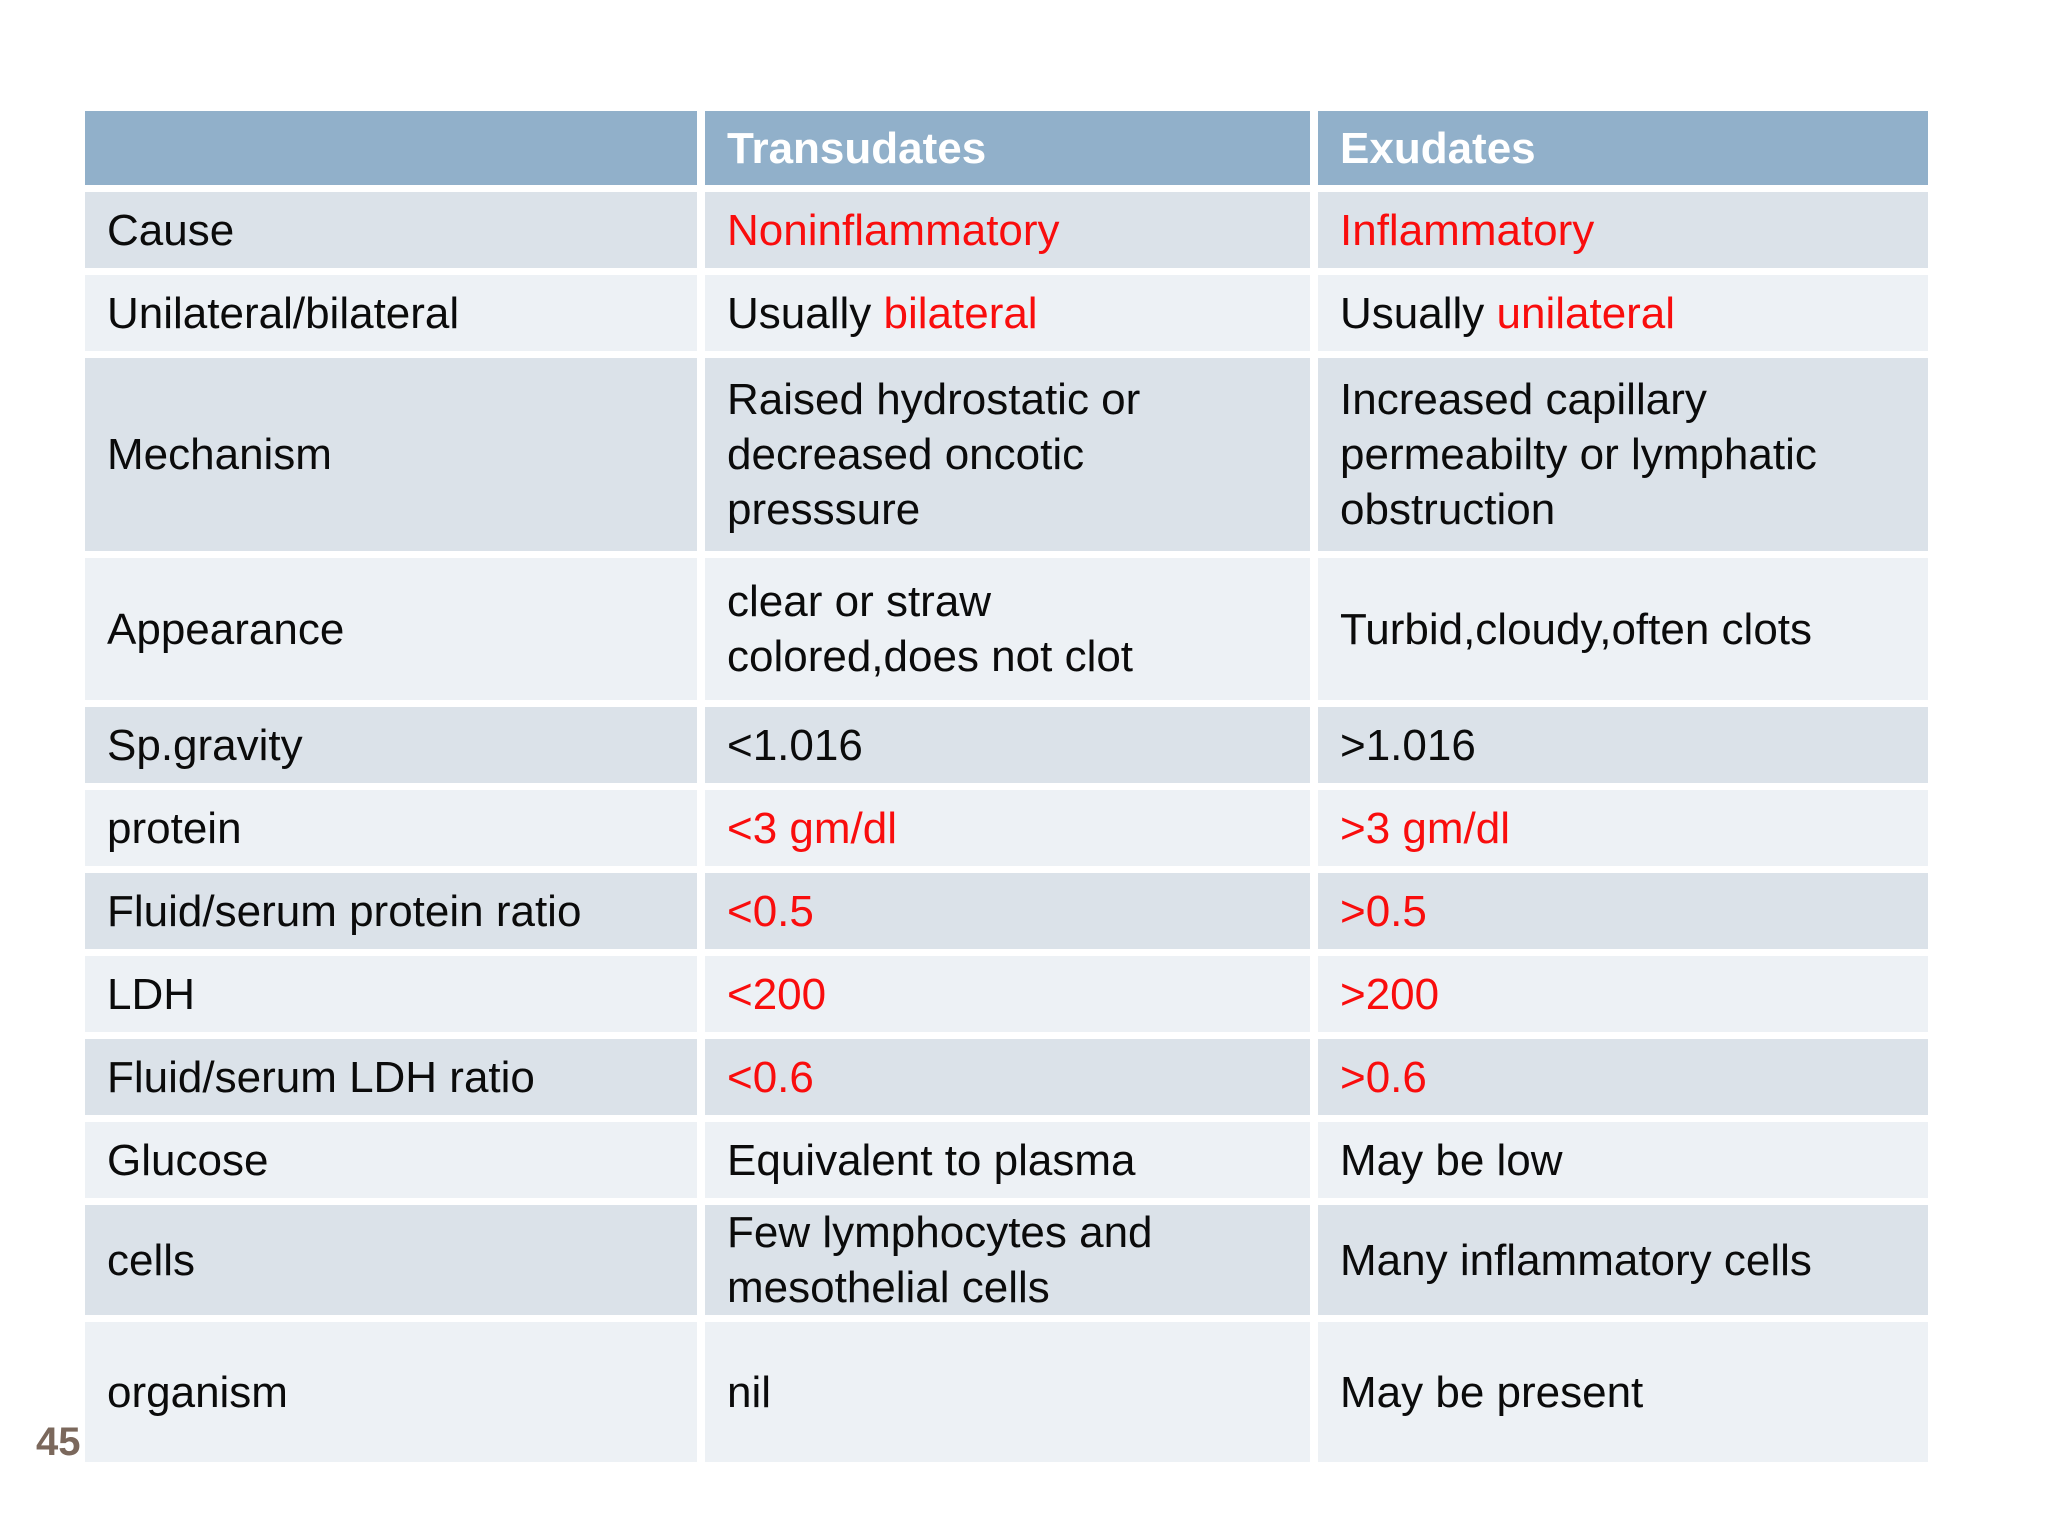 This screenshot has width=2048, height=1536. Describe the element at coordinates (930, 629) in the screenshot. I see `cell-text-segment: clear or straw colored,does not clot` at that location.